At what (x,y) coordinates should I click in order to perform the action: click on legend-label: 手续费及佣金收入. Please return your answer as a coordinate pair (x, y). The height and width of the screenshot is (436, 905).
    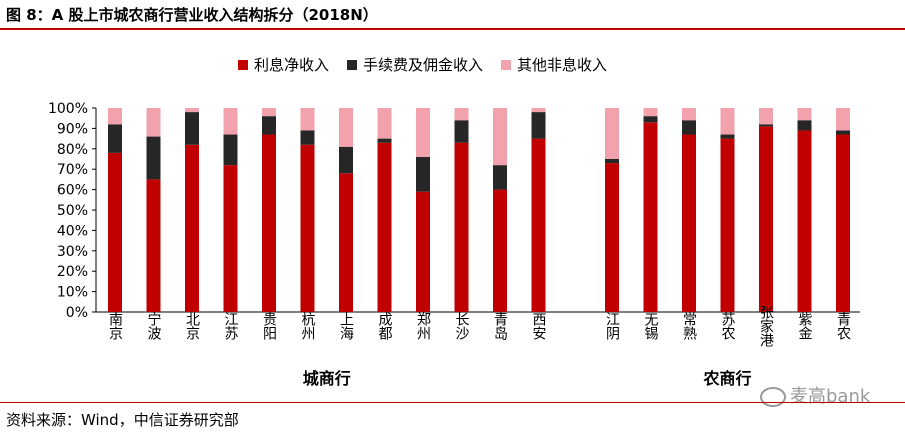
    Looking at the image, I should click on (423, 65).